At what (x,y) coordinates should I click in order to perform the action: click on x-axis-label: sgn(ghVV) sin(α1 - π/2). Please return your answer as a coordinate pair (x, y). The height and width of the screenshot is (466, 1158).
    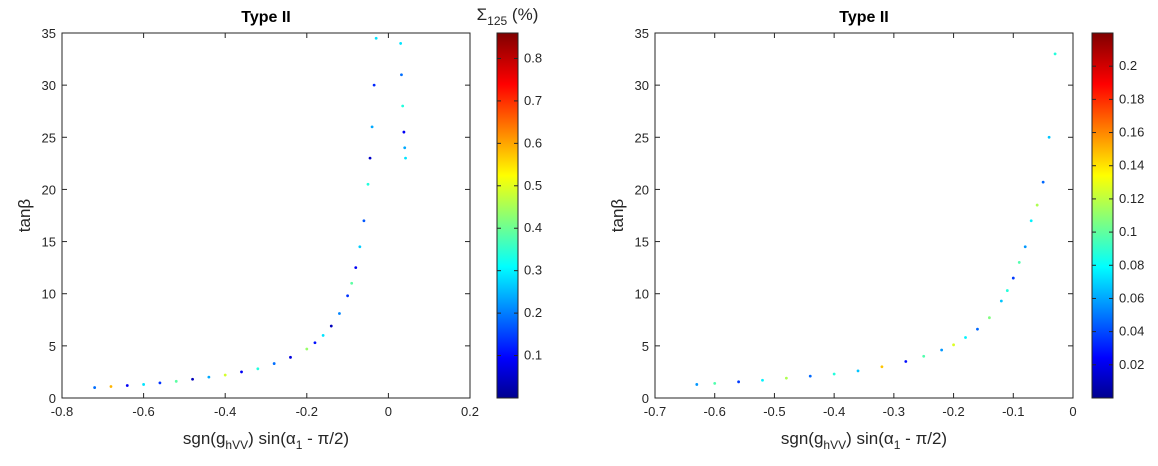
    Looking at the image, I should click on (266, 440).